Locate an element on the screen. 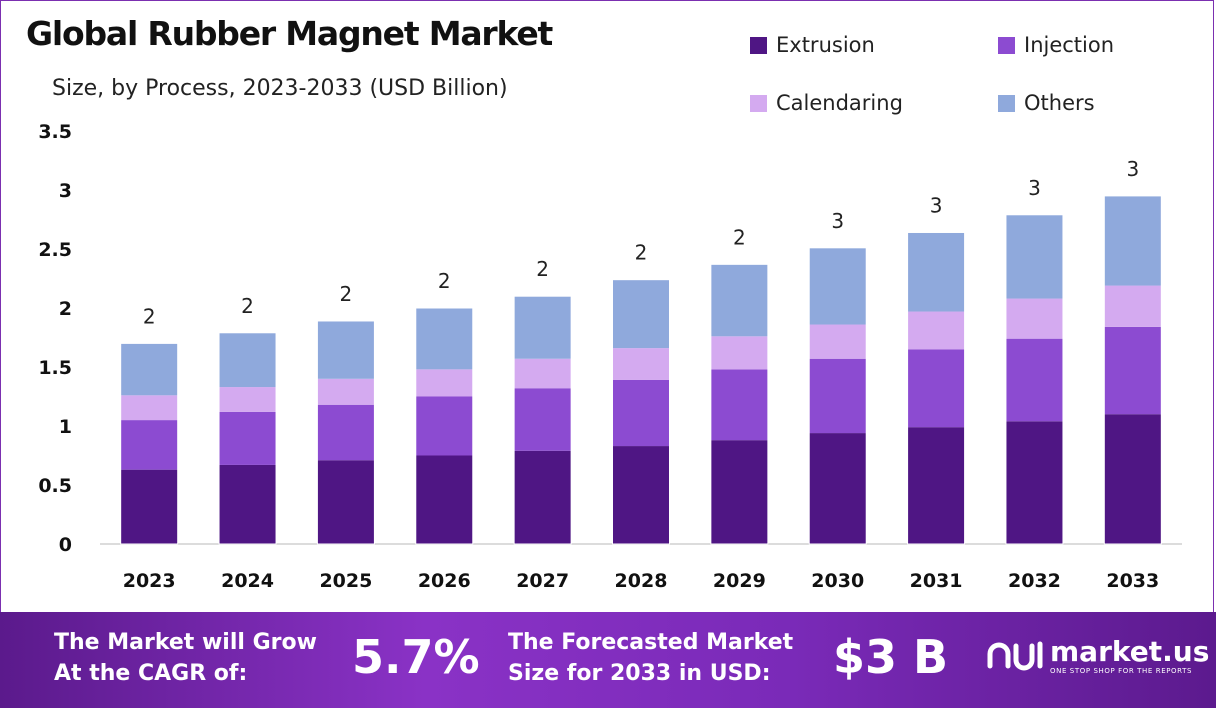 Image resolution: width=1216 pixels, height=708 pixels. logo-name: market.us is located at coordinates (1130, 651).